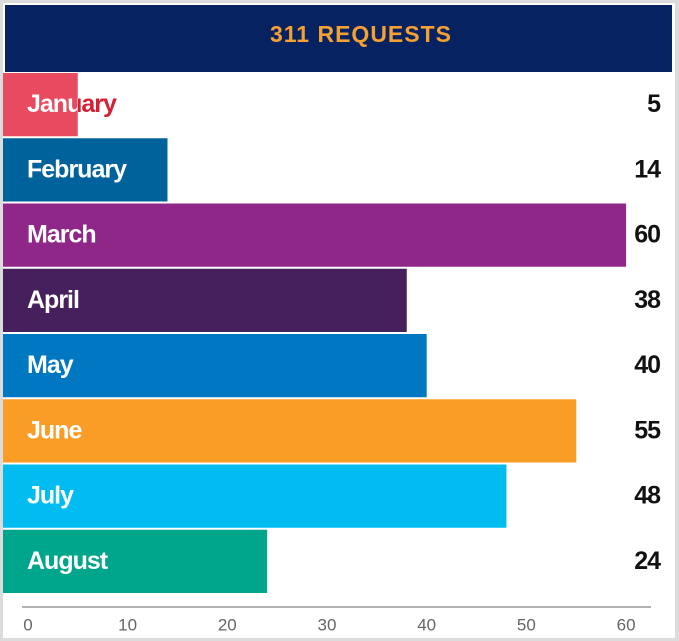  Describe the element at coordinates (68, 561) in the screenshot. I see `category-label: August` at that location.